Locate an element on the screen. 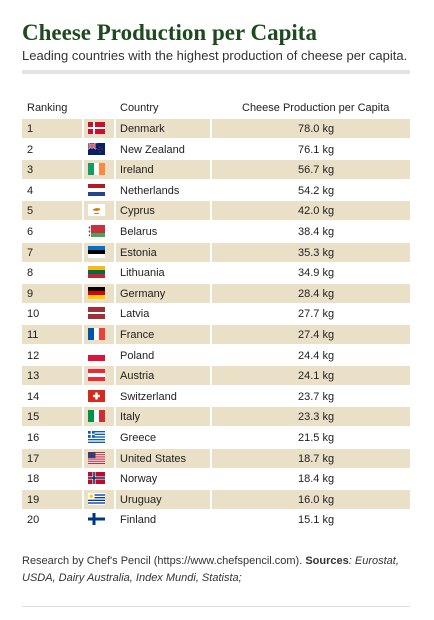 The width and height of the screenshot is (434, 620). country-cell: Estonia is located at coordinates (163, 252).